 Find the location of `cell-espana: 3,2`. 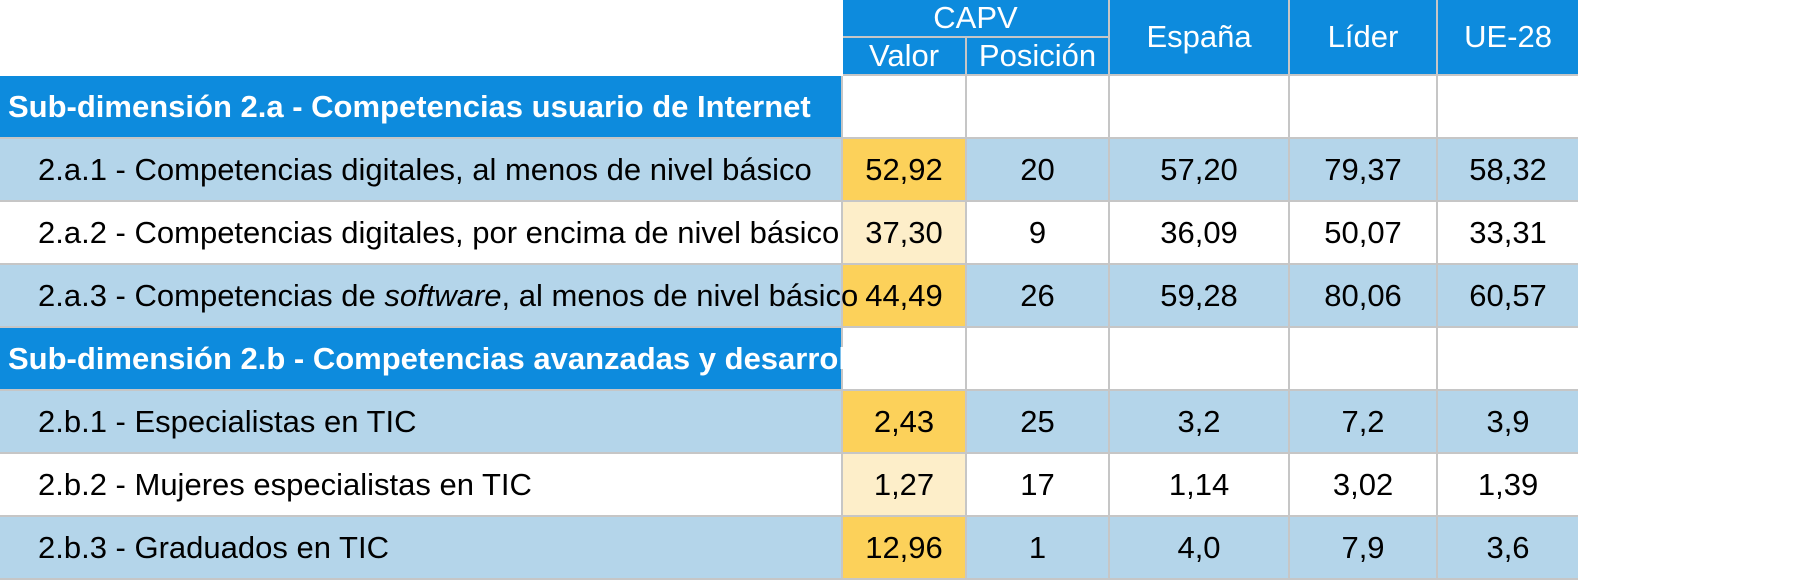

cell-espana: 3,2 is located at coordinates (1200, 422).